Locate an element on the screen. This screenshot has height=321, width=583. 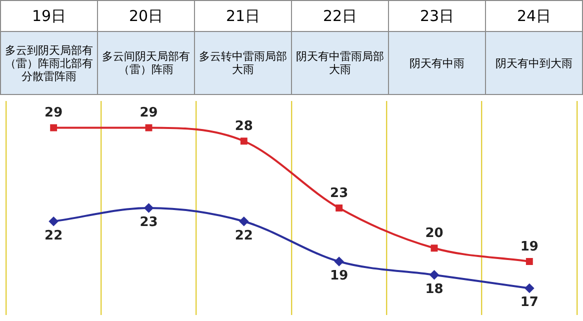
text: 多云转中雷雨局部大雨 is located at coordinates (243, 63).